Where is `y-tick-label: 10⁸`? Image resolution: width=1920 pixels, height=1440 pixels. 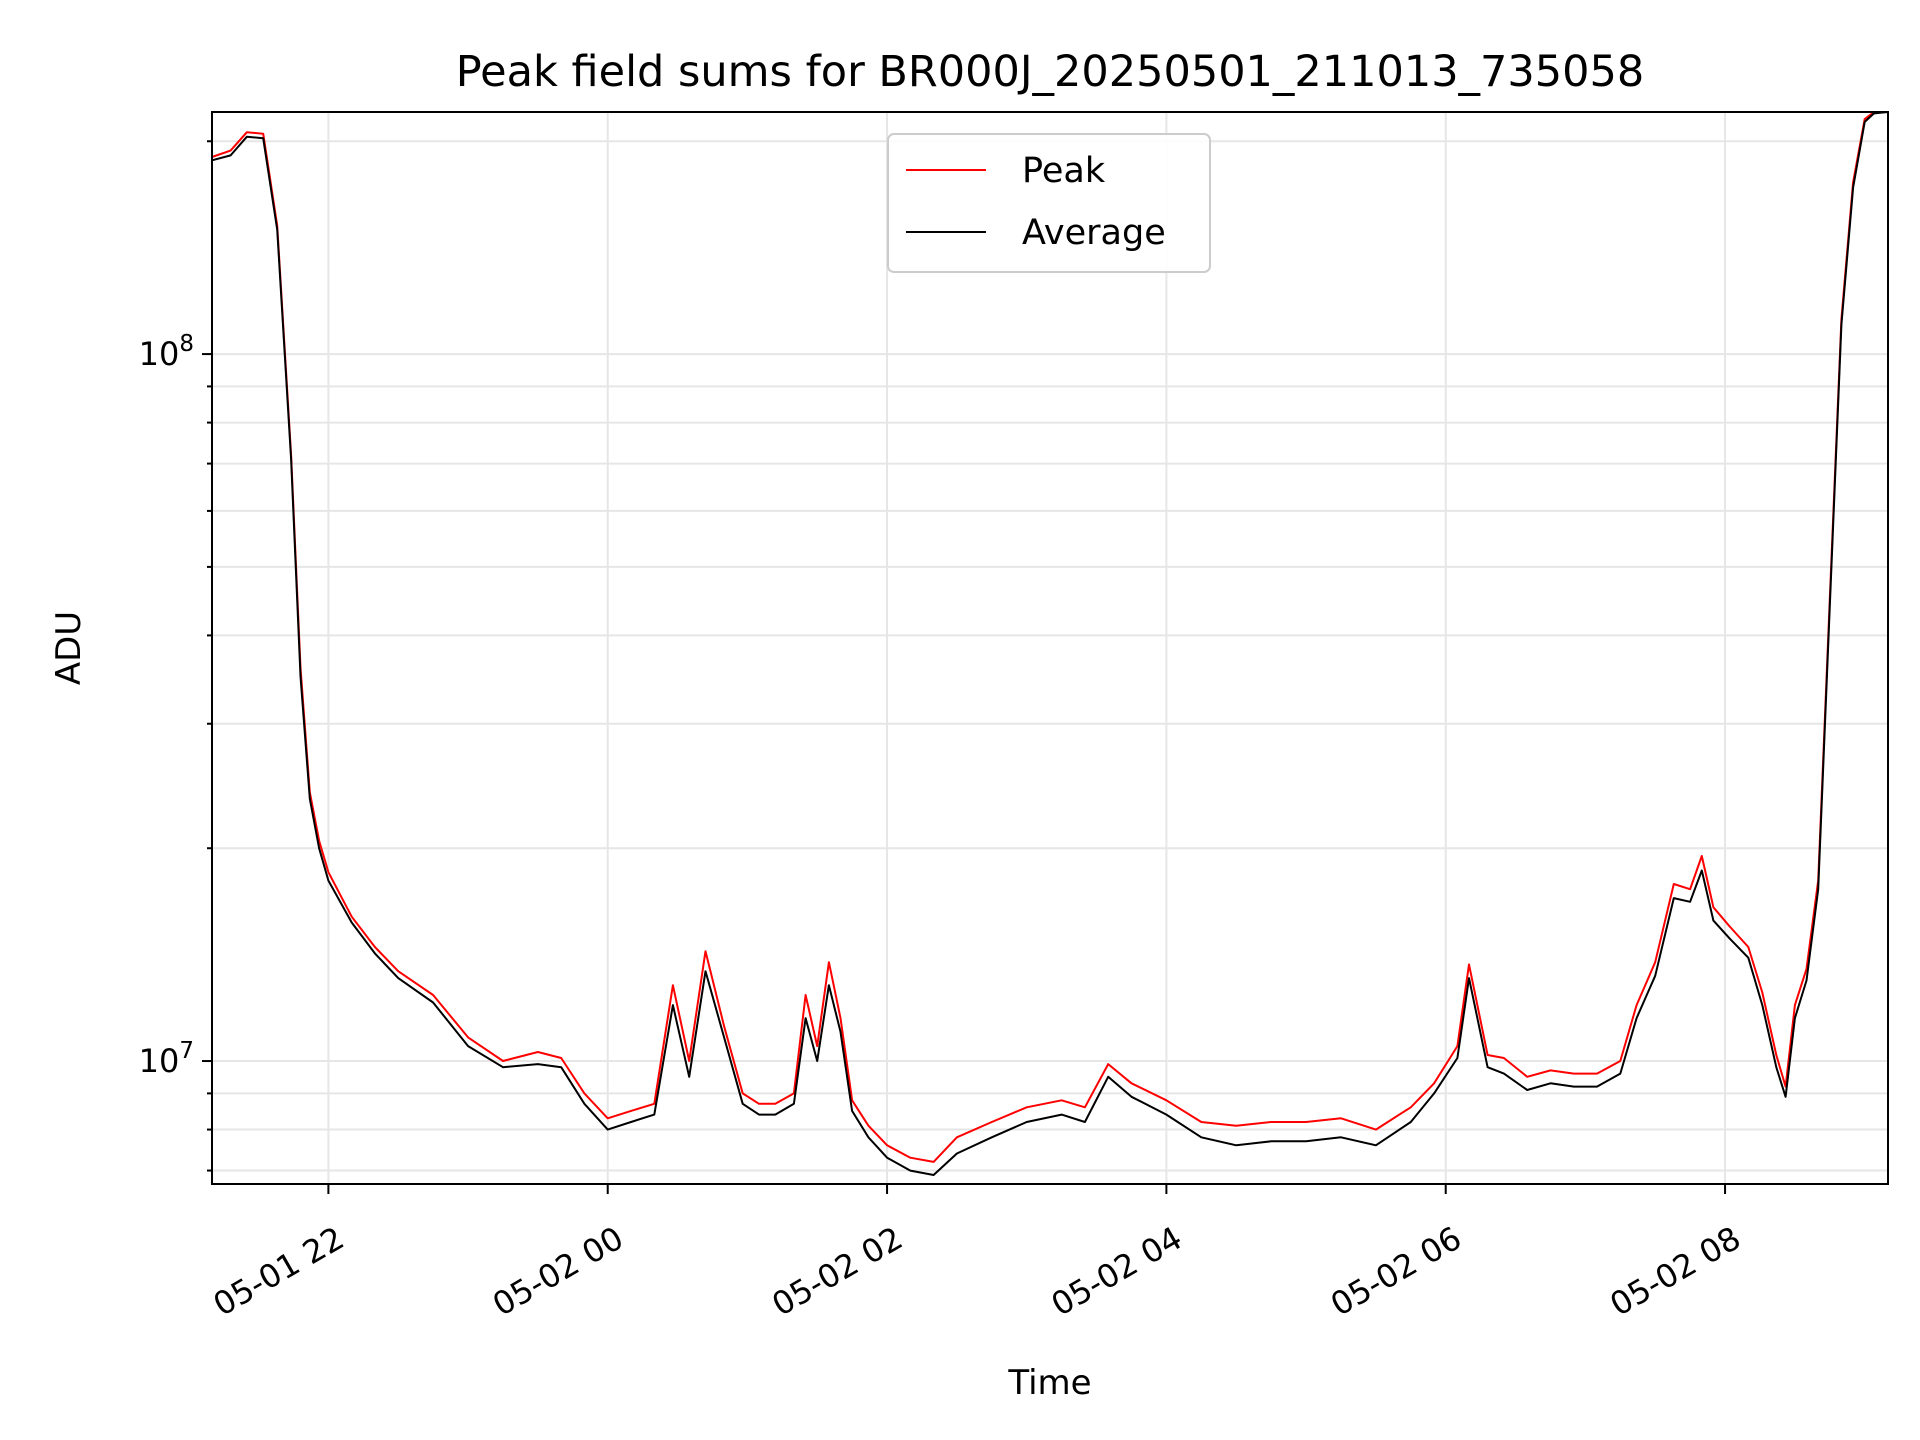
y-tick-label: 10⁸ is located at coordinates (166, 352).